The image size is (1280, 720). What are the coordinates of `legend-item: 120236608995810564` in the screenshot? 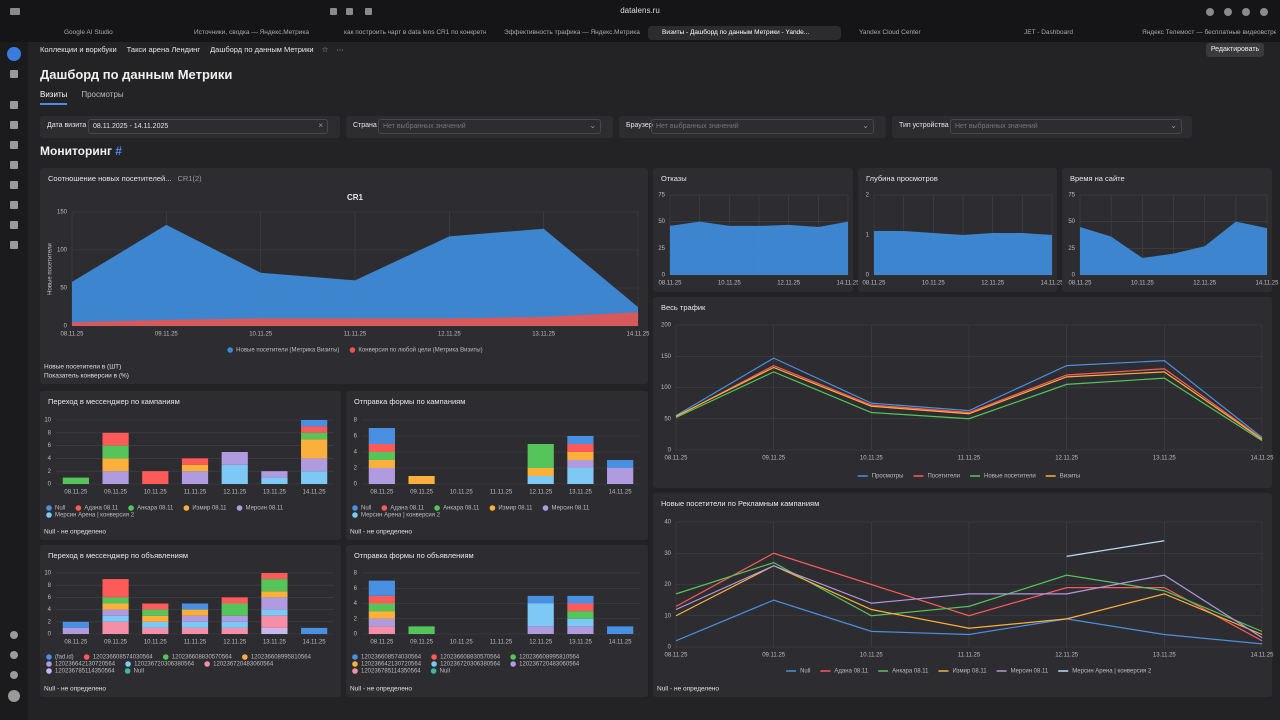 It's located at (277, 657).